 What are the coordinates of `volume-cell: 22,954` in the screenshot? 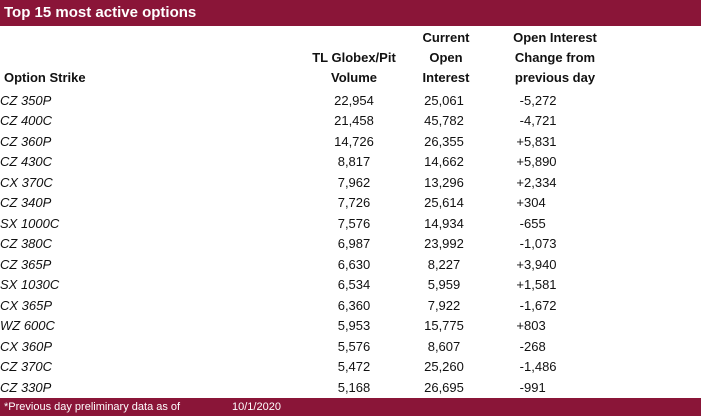 It's located at (354, 100).